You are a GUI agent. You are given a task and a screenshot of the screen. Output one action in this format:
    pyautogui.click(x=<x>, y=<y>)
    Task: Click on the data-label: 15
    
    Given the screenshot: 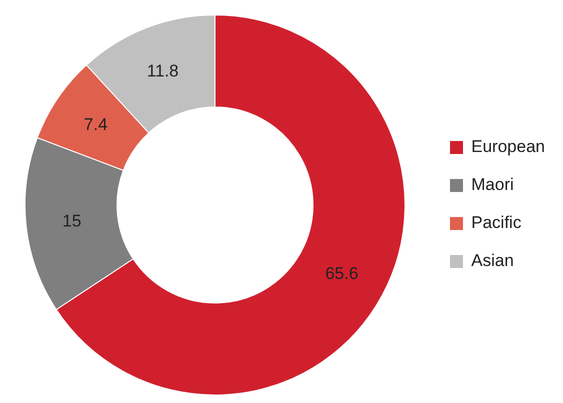 What is the action you would take?
    pyautogui.click(x=72, y=220)
    